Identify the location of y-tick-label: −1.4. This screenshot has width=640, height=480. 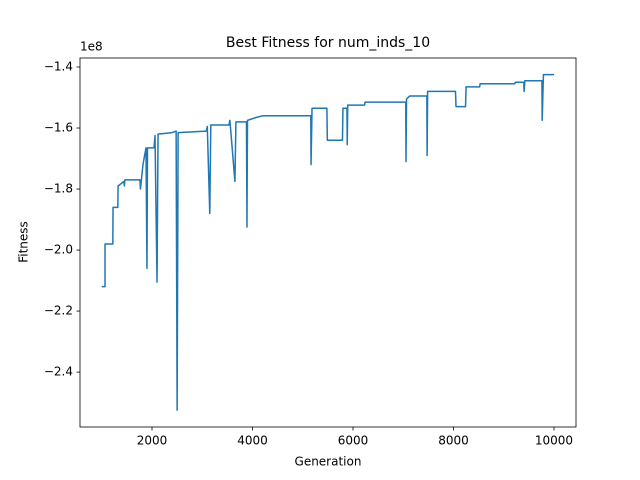
(58, 67).